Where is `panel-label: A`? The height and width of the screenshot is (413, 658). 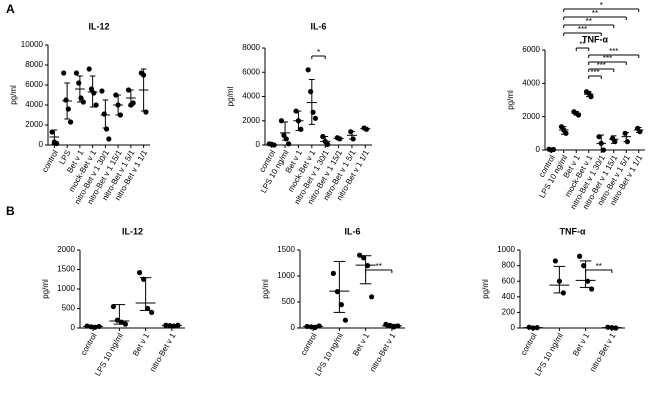 panel-label: A is located at coordinates (10, 9).